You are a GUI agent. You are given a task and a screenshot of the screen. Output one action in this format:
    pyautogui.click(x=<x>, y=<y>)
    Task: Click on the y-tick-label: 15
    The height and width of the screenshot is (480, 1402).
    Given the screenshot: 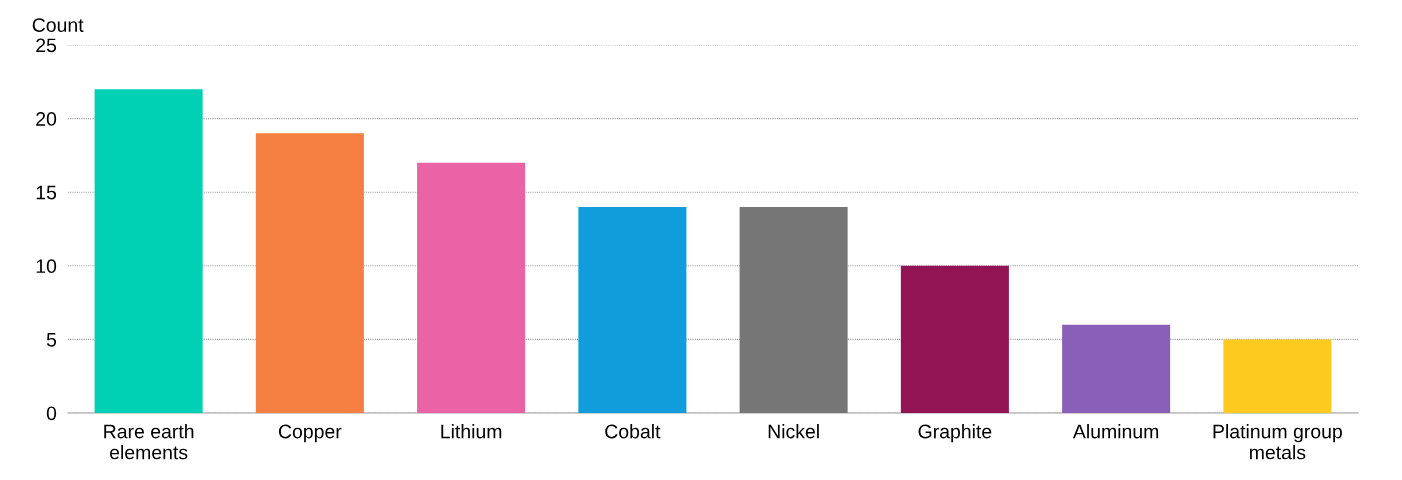 What is the action you would take?
    pyautogui.click(x=46, y=192)
    